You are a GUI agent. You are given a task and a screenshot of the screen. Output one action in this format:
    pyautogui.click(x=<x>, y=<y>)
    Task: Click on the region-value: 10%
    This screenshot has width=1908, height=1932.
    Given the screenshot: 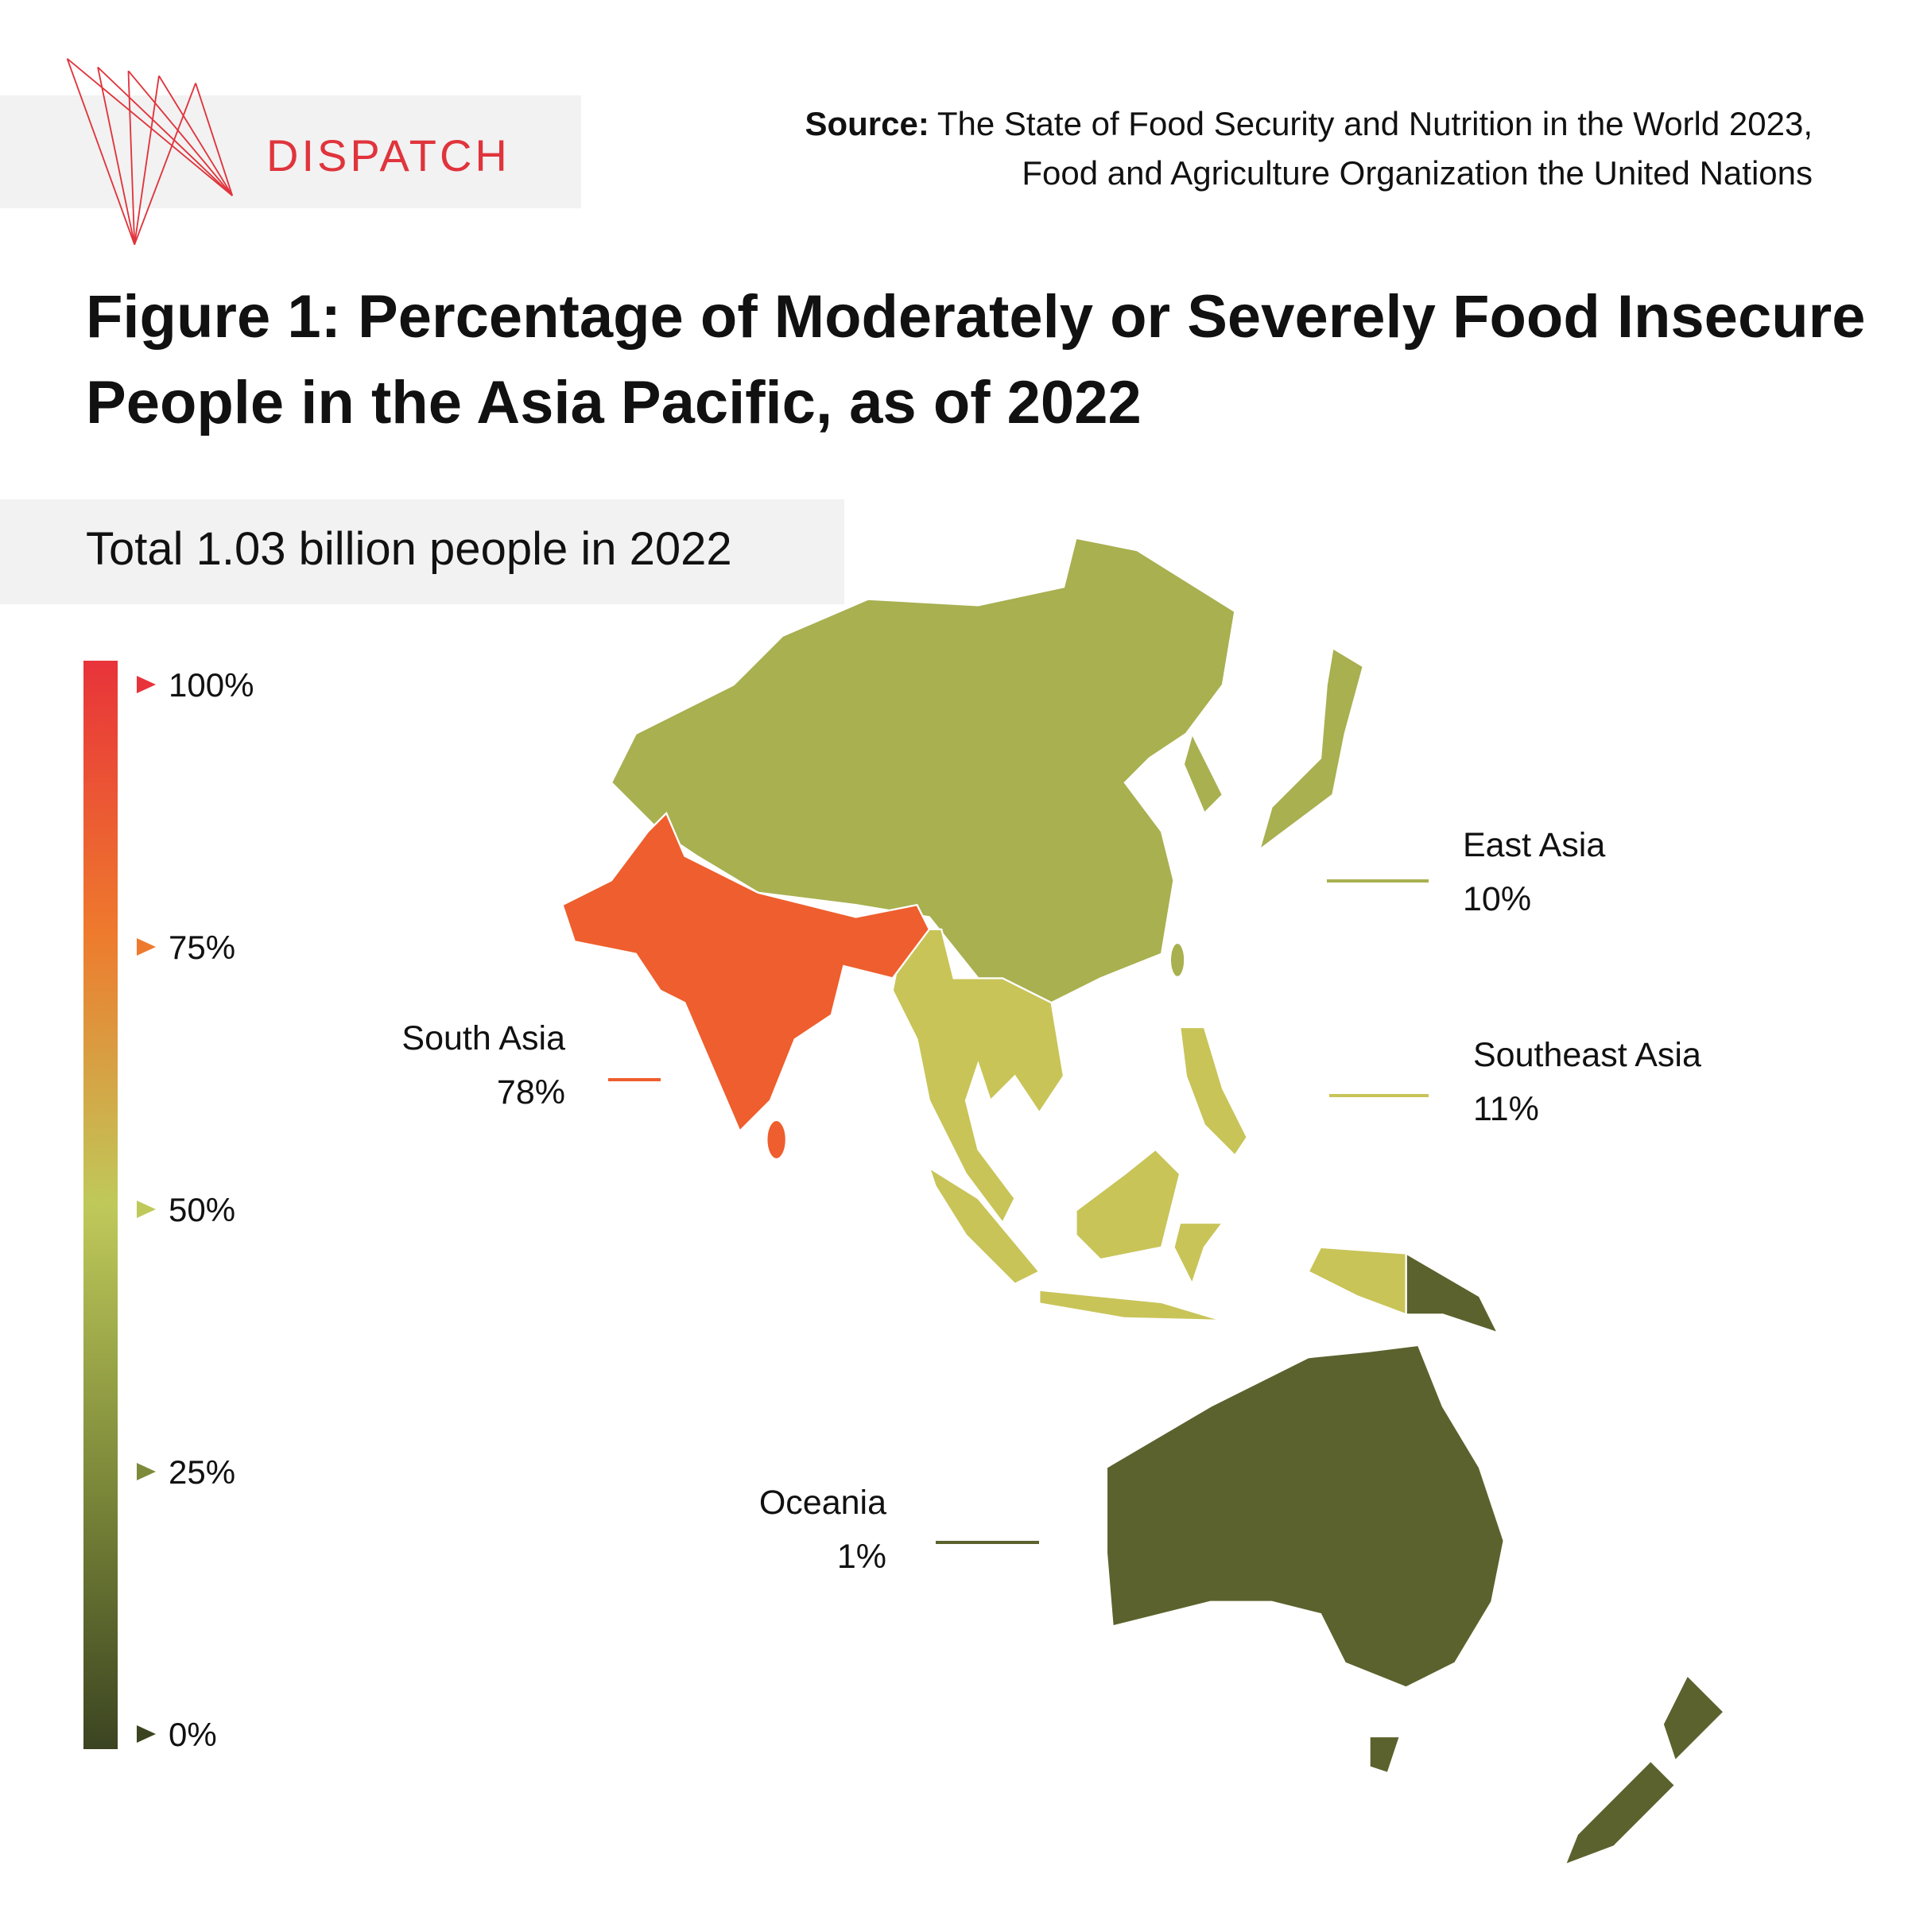 What is the action you would take?
    pyautogui.click(x=1497, y=899)
    